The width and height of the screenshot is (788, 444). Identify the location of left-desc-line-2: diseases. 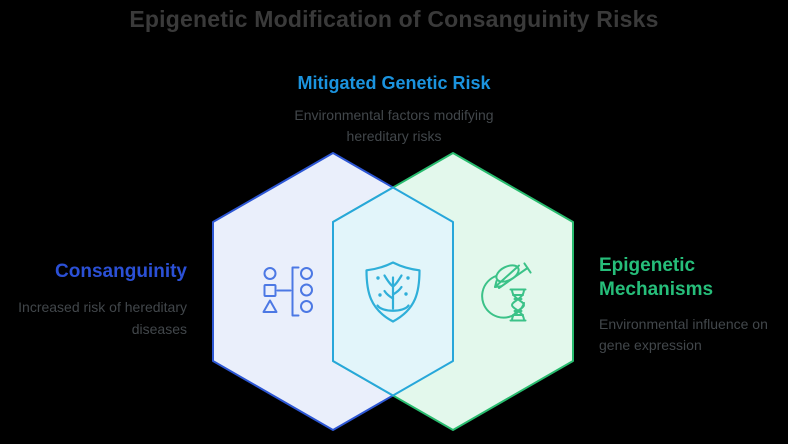
(159, 329).